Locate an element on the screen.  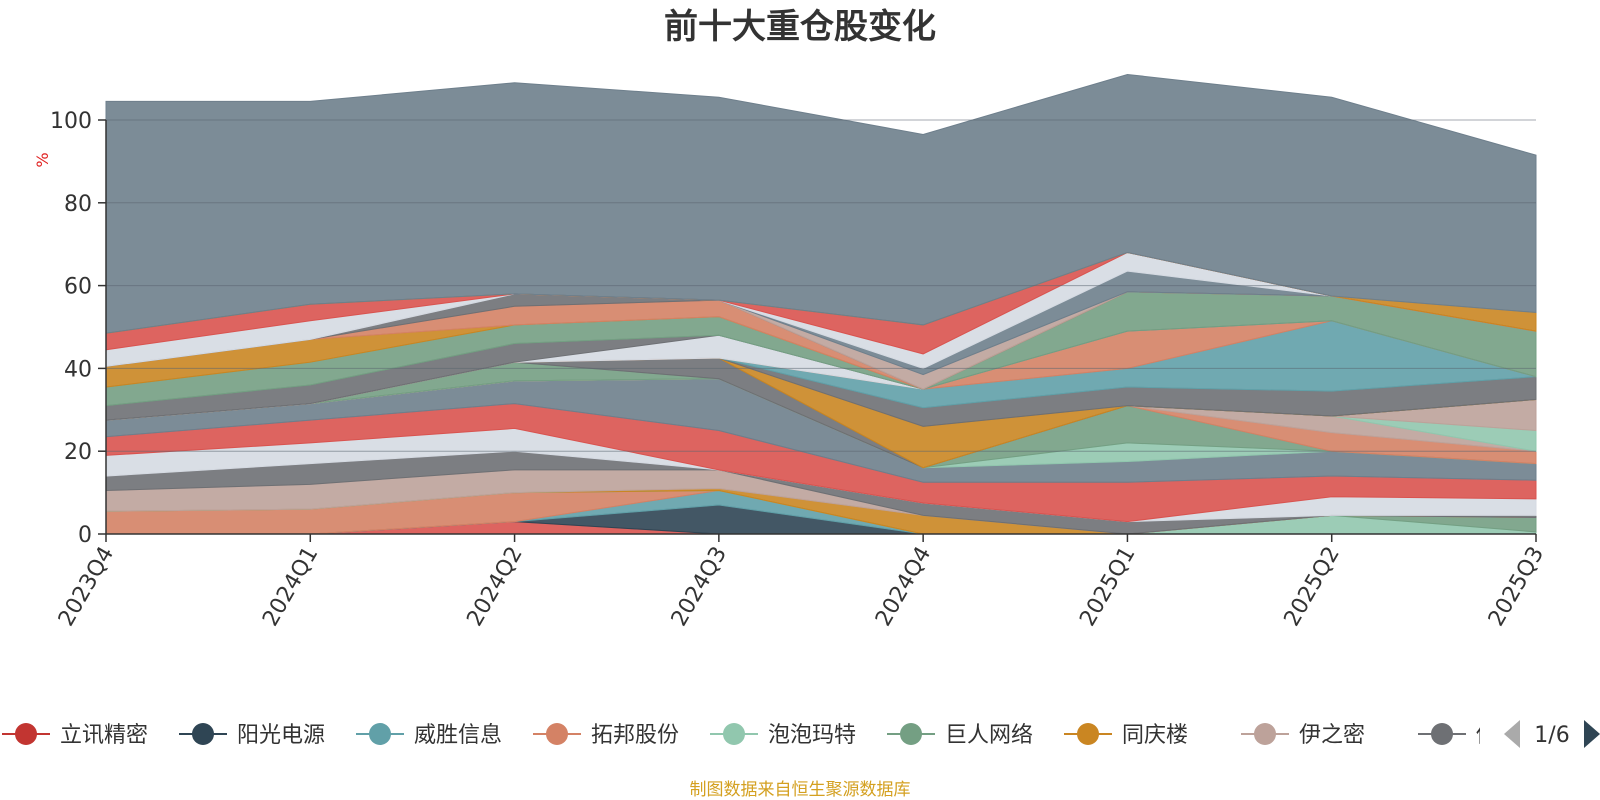
legend-label: 传音控股 is located at coordinates (1520, 735).